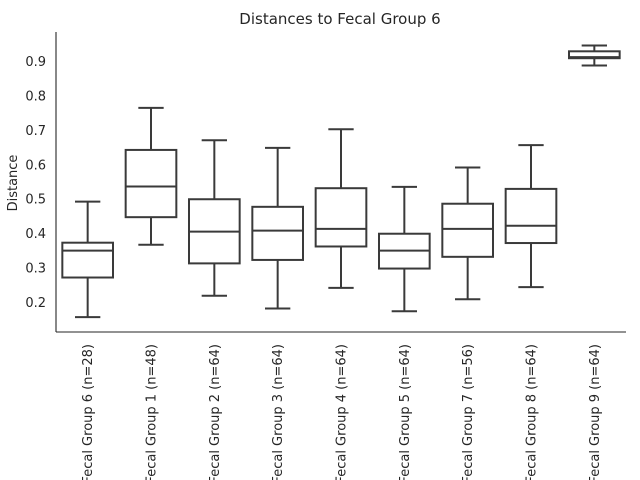  I want to click on x-tick-label: Fecal Group 9 (n=64), so click(595, 412).